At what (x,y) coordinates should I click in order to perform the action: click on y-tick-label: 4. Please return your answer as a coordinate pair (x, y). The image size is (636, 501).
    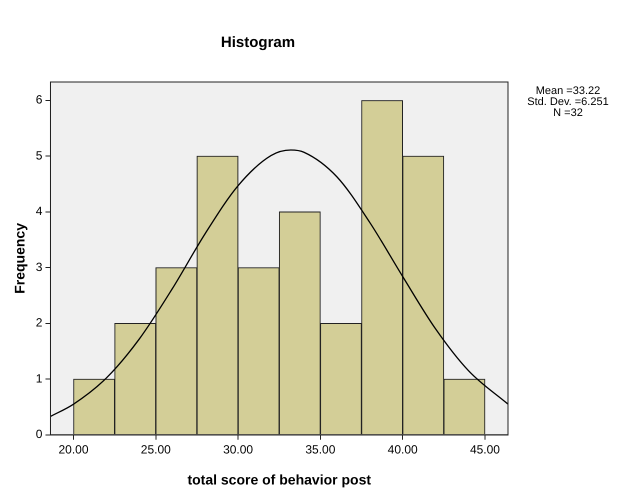
    Looking at the image, I should click on (39, 211).